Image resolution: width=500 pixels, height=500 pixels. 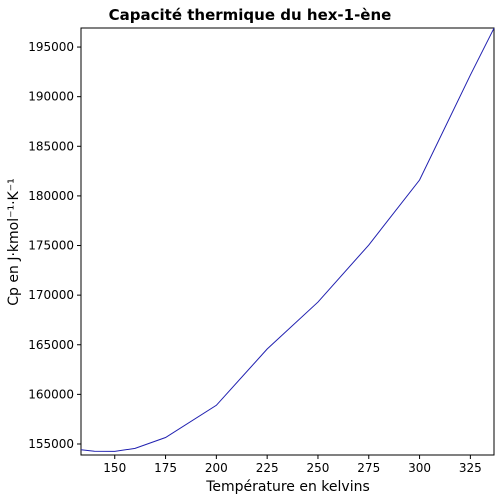 I want to click on x-tick-label: 325, so click(x=470, y=468).